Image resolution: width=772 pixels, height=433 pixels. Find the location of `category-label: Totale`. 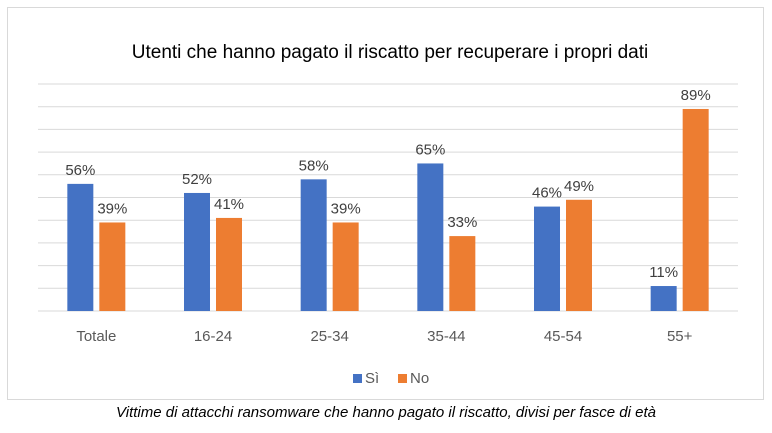

category-label: Totale is located at coordinates (96, 336).